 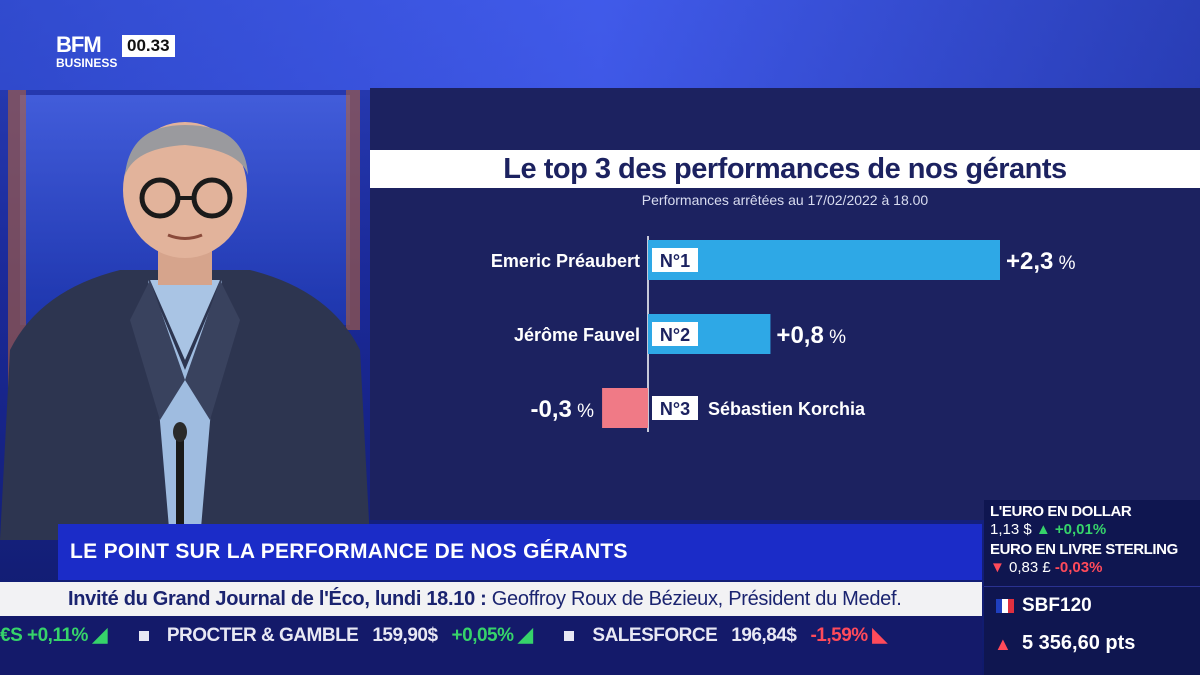 I want to click on eur-usd-change-text: +0,01%, so click(x=1080, y=529).